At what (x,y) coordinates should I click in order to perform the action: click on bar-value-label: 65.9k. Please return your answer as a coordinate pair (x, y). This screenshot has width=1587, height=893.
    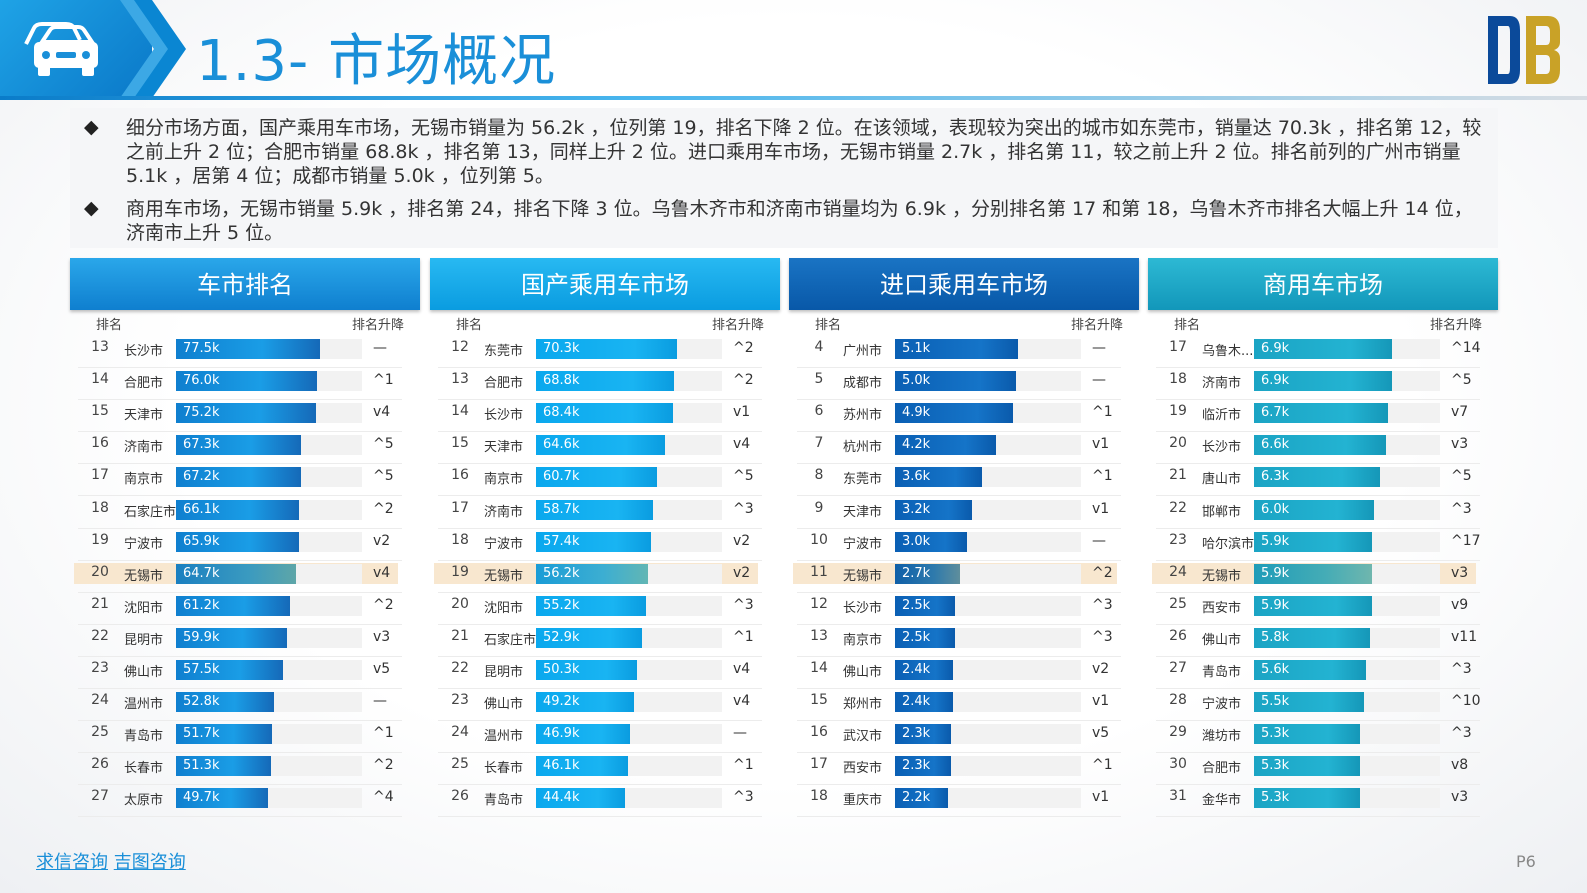
    Looking at the image, I should click on (201, 541).